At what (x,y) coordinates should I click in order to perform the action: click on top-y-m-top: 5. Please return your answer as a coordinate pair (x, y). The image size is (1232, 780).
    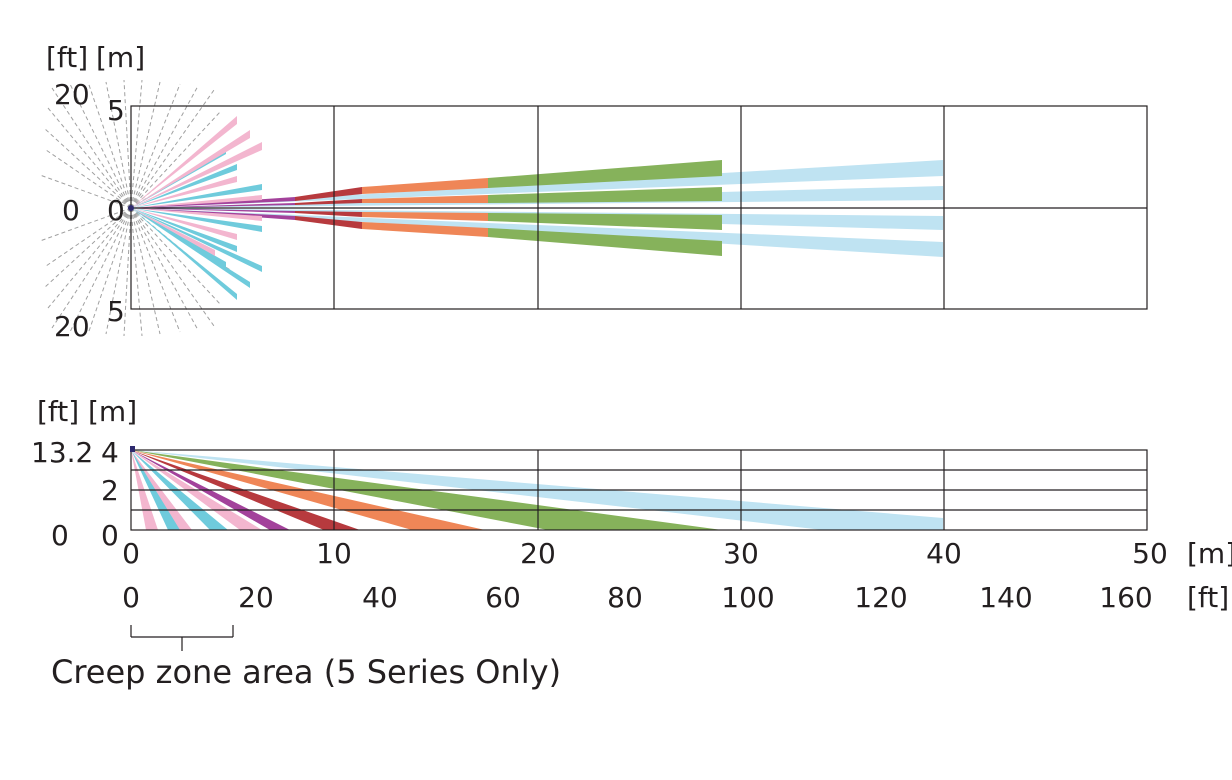
    Looking at the image, I should click on (116, 110).